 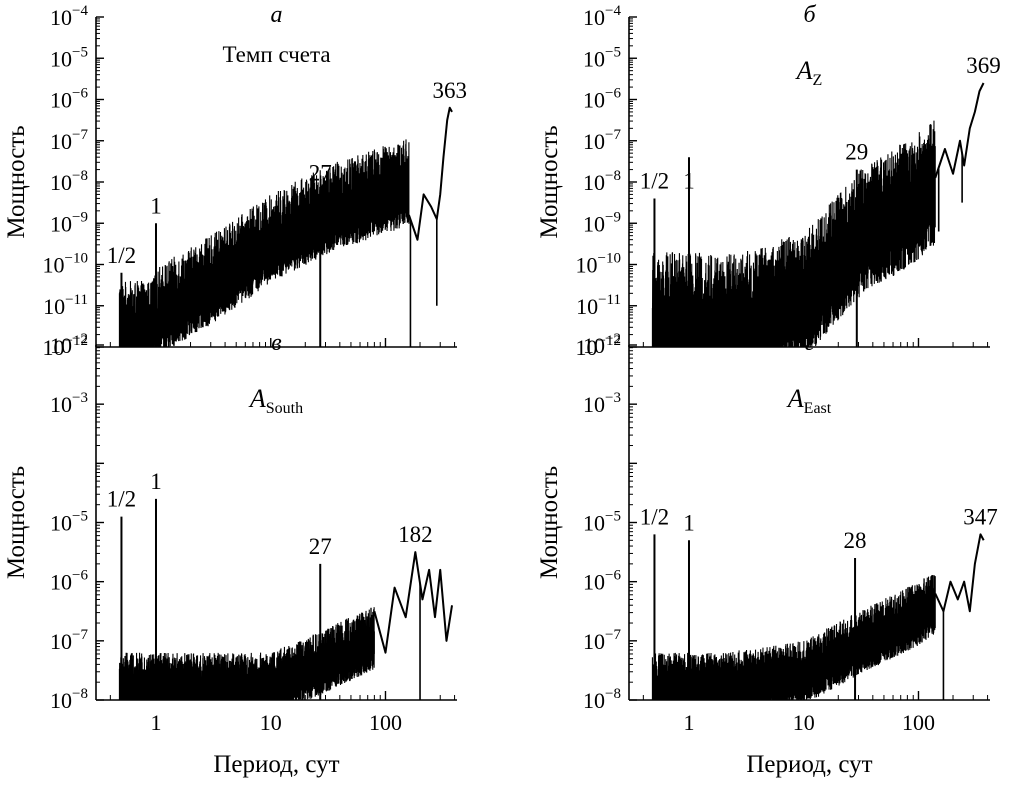 What do you see at coordinates (809, 15) in the screenshot?
I see `panel-letter: б` at bounding box center [809, 15].